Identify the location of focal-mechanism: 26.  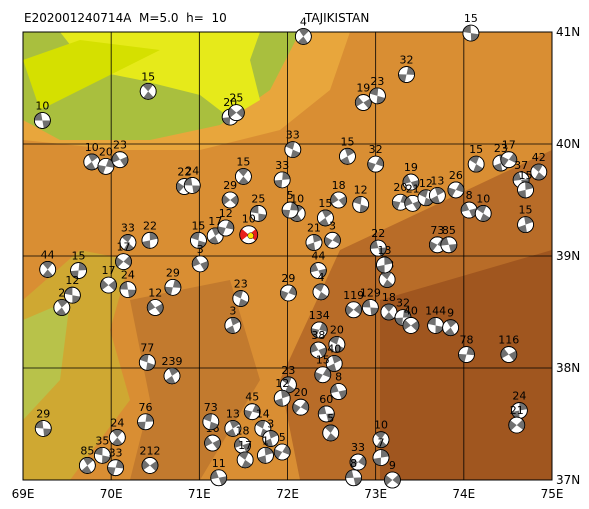
(456, 184).